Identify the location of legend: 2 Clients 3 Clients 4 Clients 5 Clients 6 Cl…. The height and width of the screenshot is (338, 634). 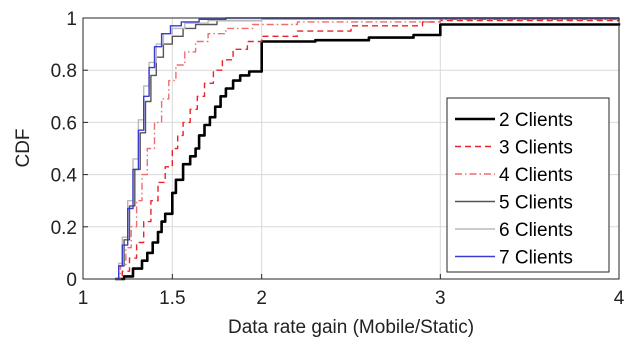
(528, 185).